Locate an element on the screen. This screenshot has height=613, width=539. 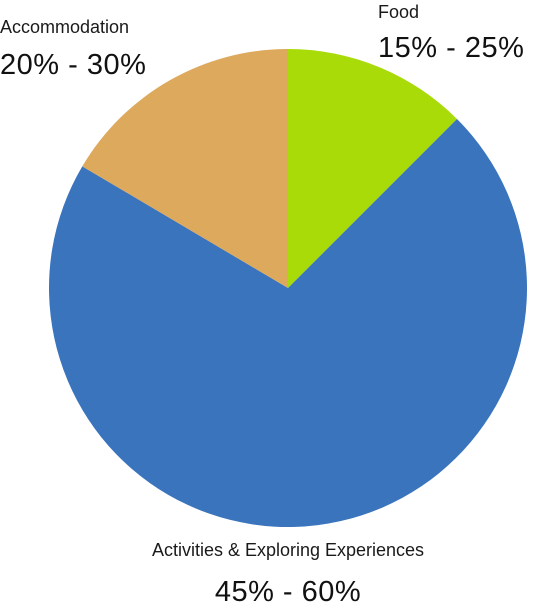
slice-label-food: Food 15% - 25% is located at coordinates (451, 33).